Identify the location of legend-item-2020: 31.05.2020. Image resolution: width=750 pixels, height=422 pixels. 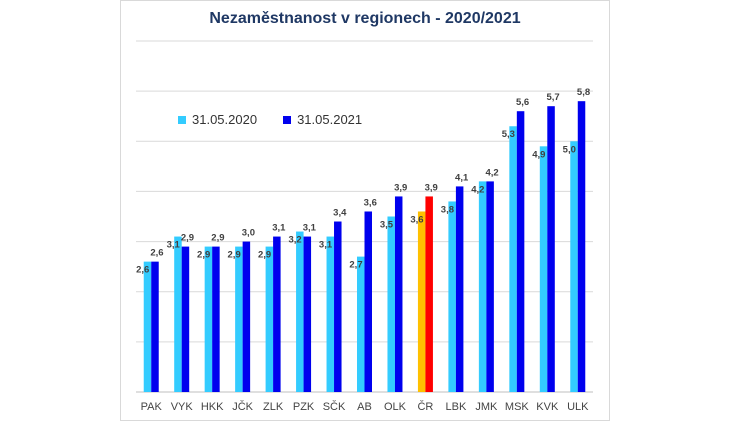
(217, 119).